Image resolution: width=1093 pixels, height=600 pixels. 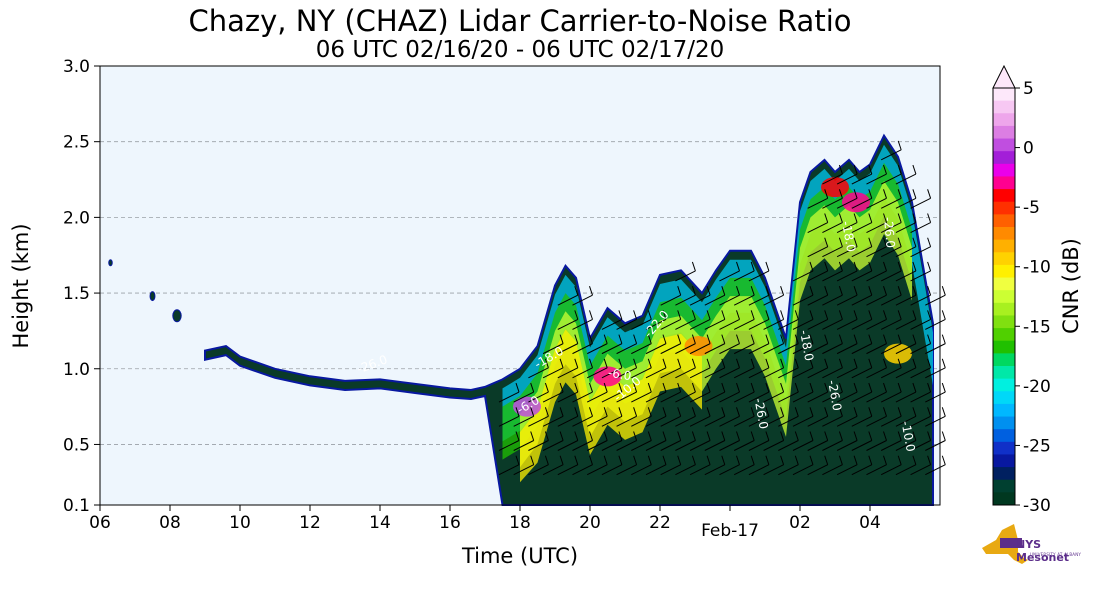 What do you see at coordinates (81, 286) in the screenshot?
I see `y-axis: 0.1 0.5 1.0 1.5 2.0 2.5 3.0` at bounding box center [81, 286].